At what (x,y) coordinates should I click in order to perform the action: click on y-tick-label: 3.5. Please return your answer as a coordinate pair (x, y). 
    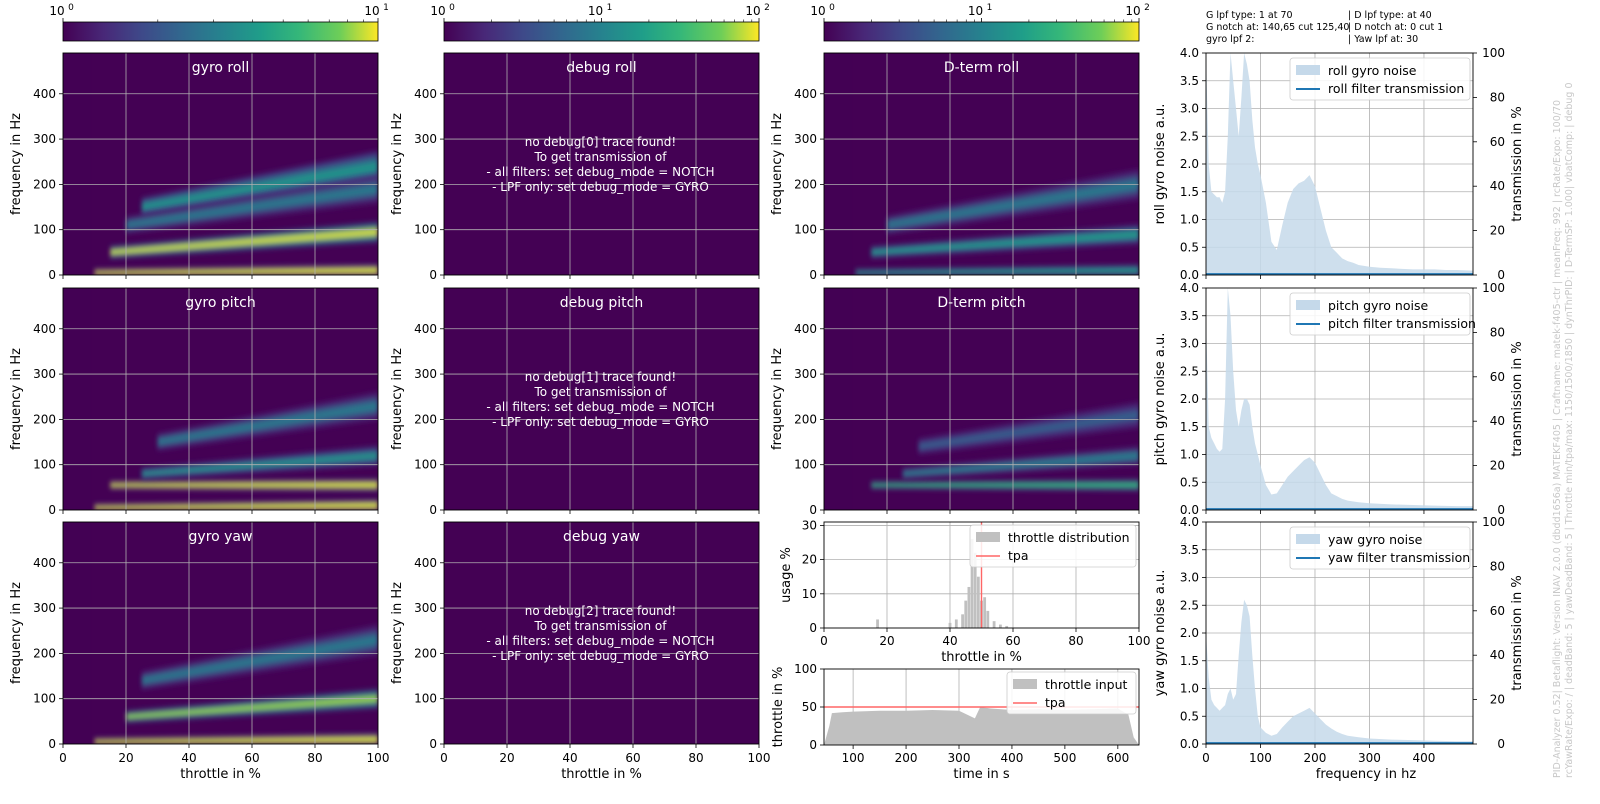
    Looking at the image, I should click on (1189, 81).